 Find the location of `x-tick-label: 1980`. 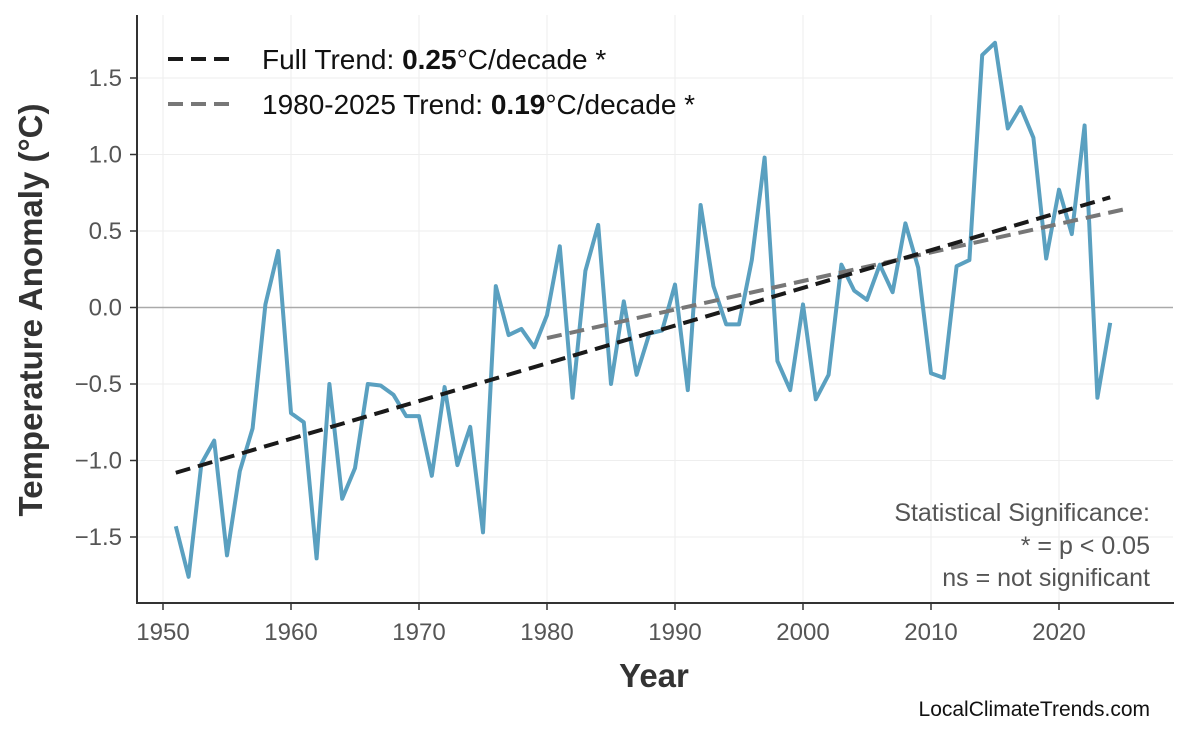

x-tick-label: 1980 is located at coordinates (546, 632).